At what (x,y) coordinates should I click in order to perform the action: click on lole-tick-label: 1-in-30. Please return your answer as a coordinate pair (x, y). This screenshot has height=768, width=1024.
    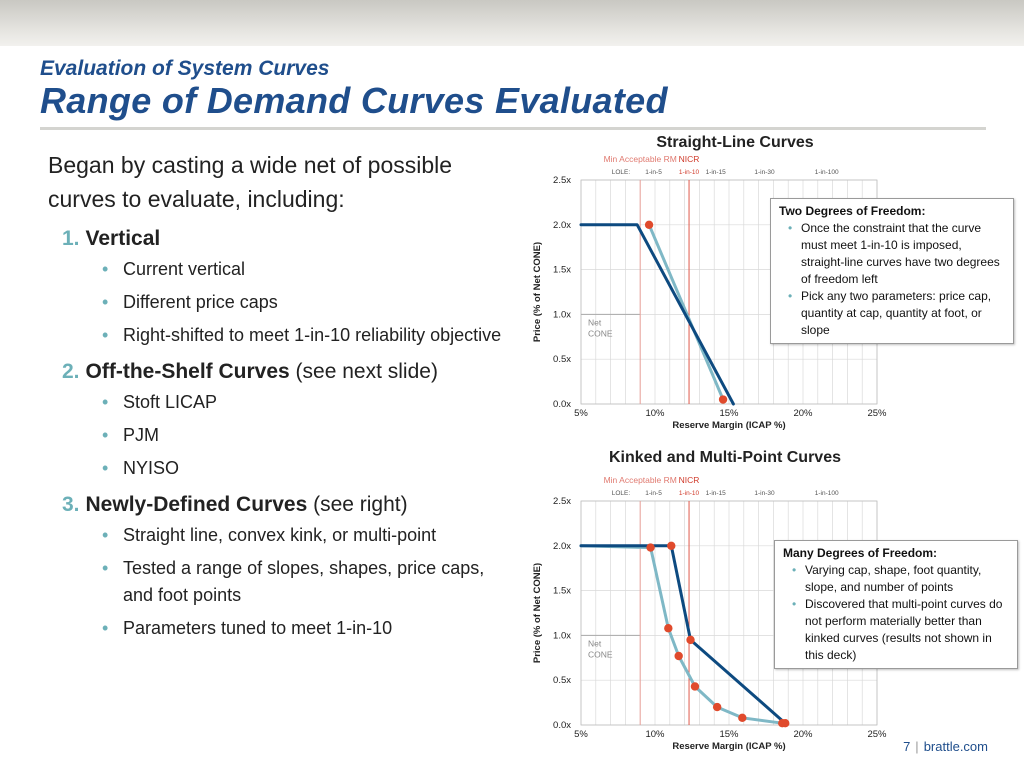
    Looking at the image, I should click on (764, 172).